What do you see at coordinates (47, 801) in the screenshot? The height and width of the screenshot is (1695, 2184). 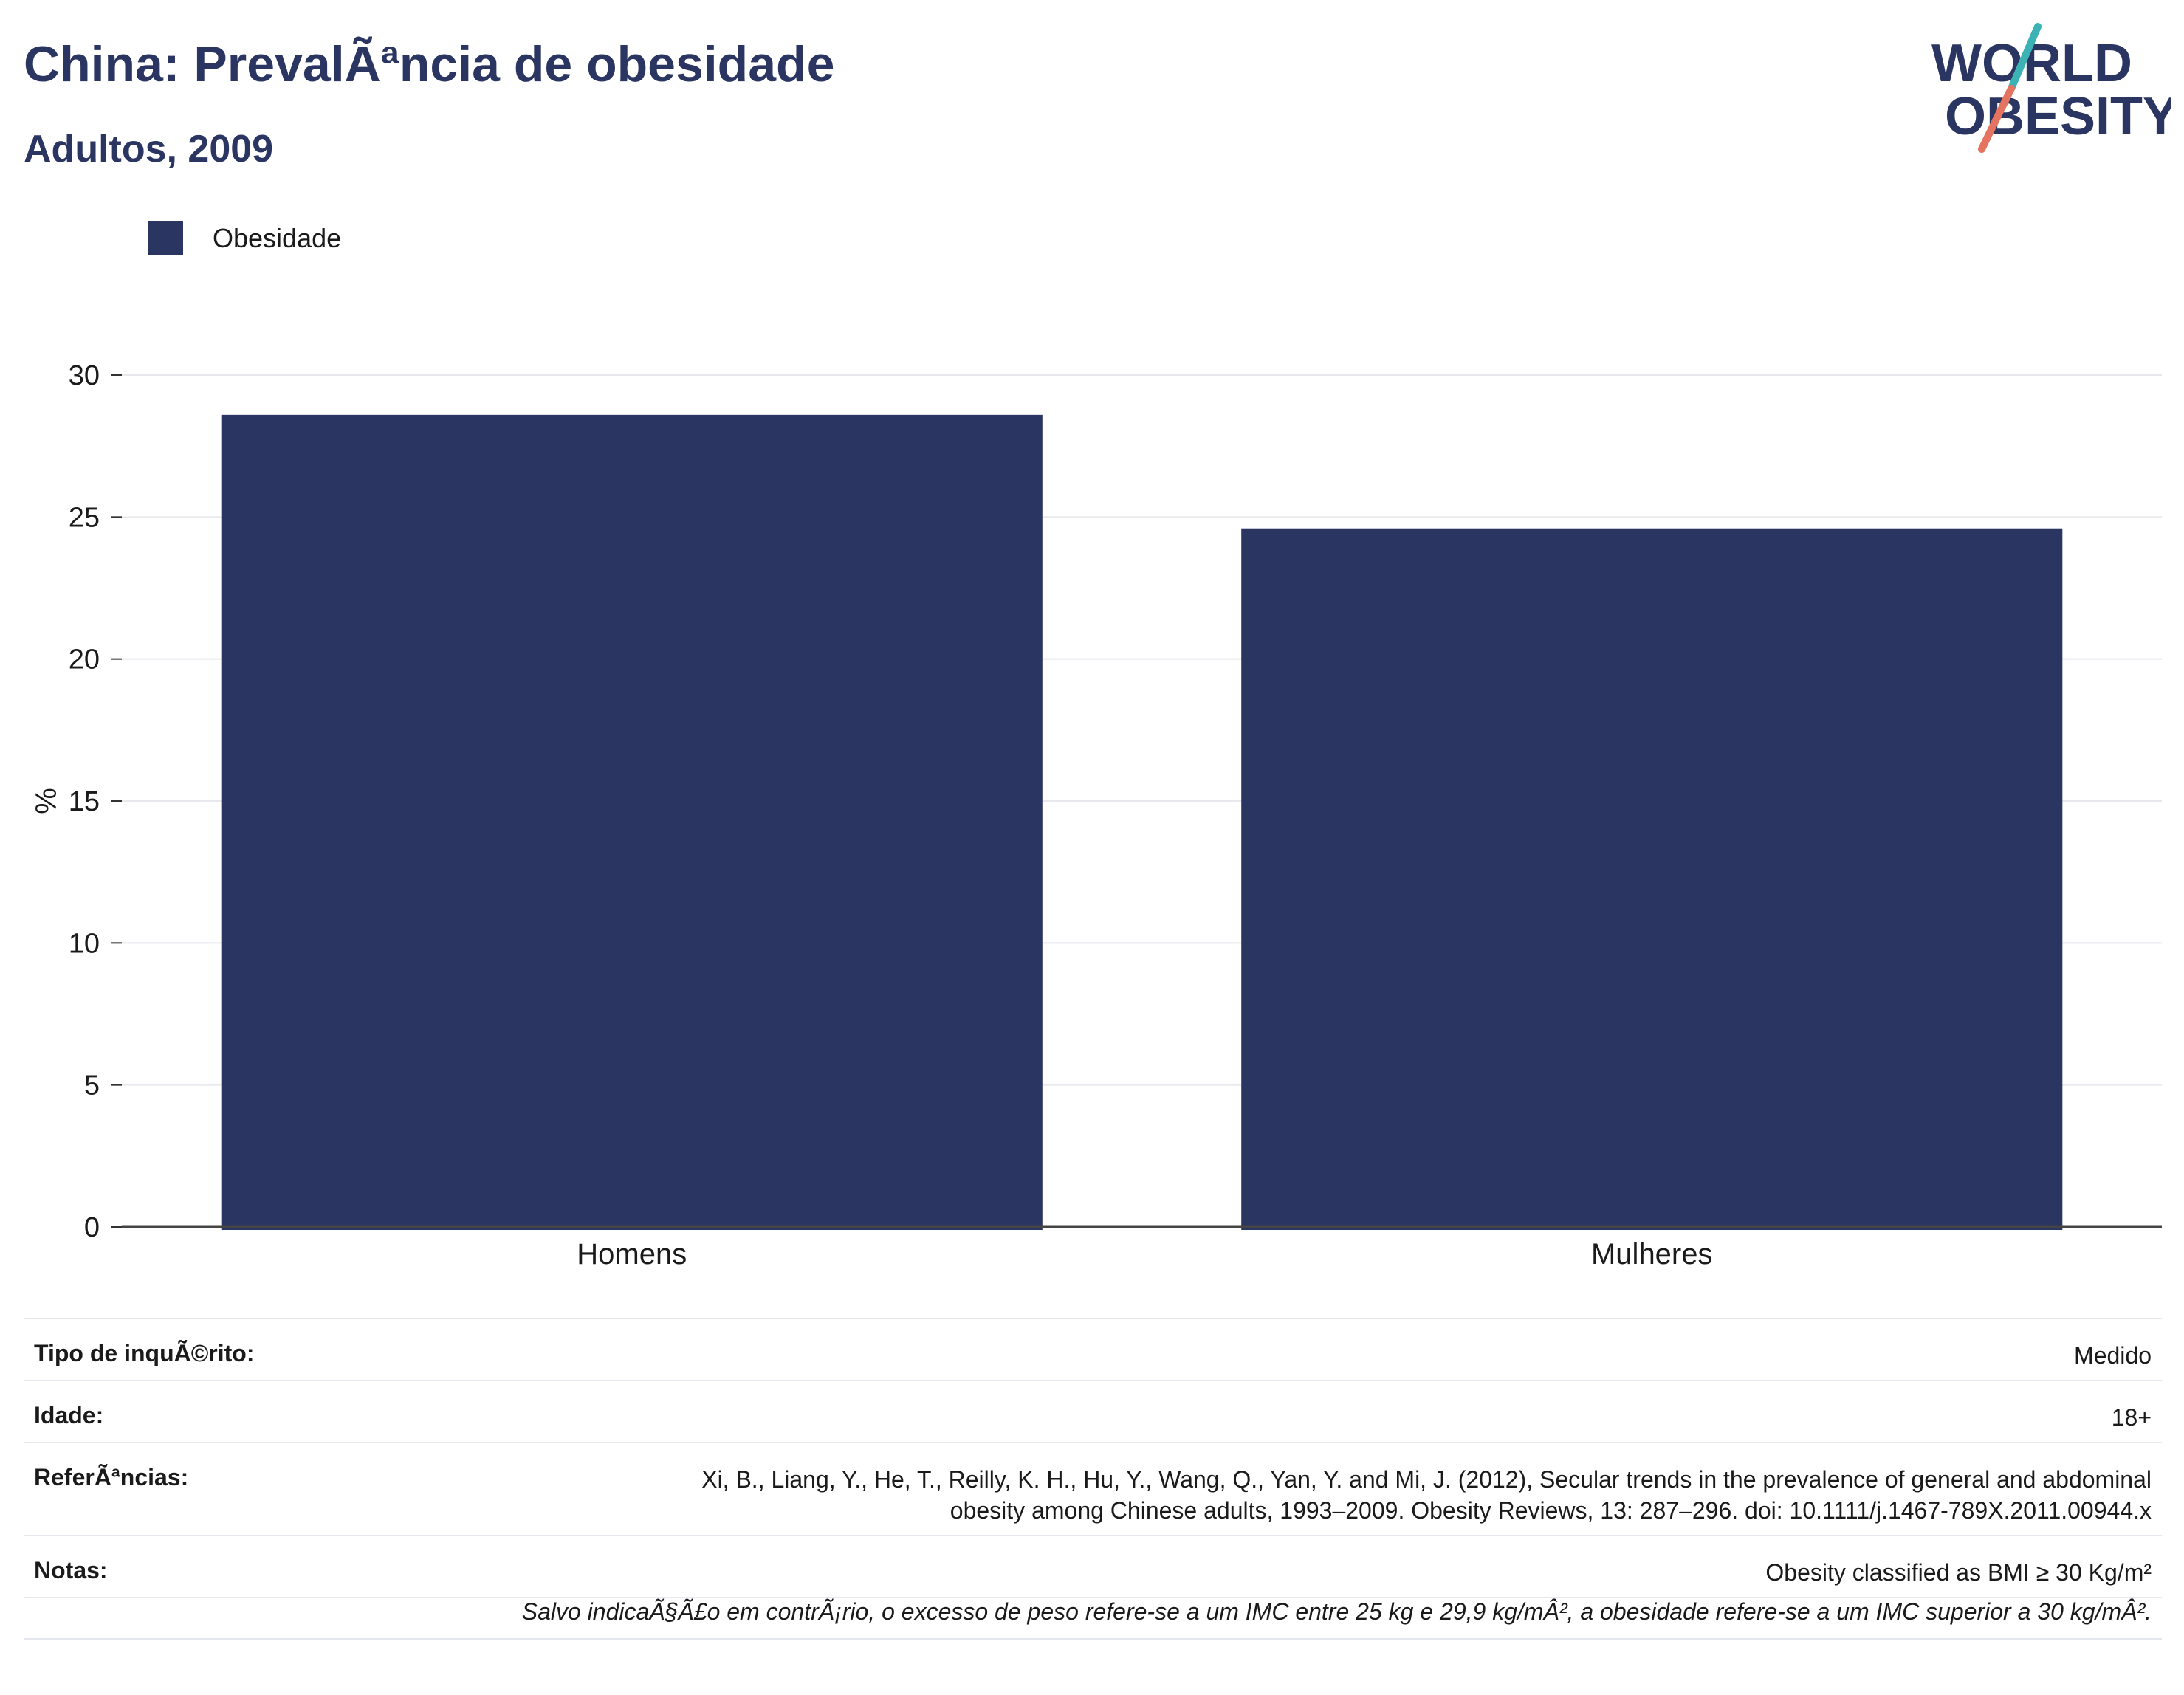 I see `y-axis-title: %` at bounding box center [47, 801].